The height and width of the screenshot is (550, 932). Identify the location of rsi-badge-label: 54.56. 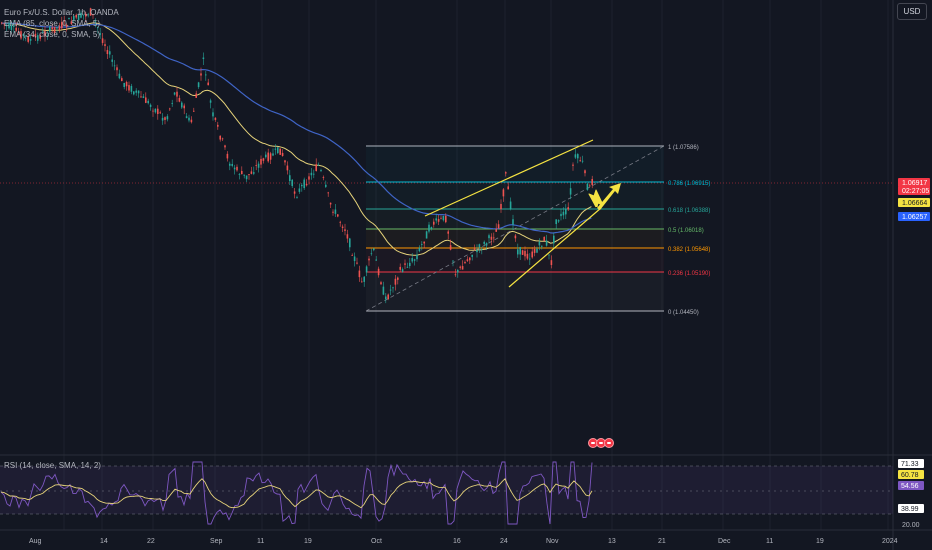
(910, 486).